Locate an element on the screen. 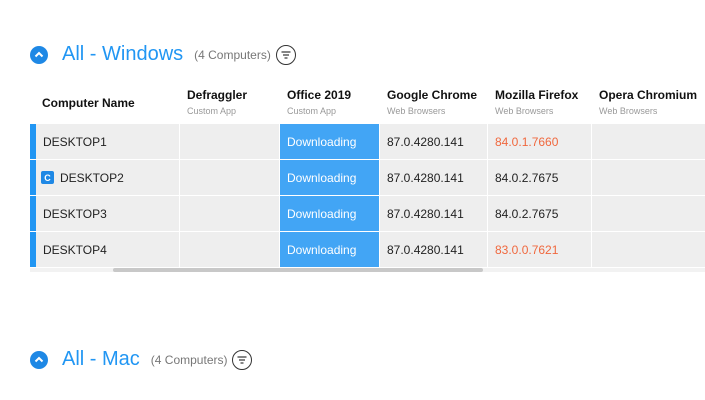  group-header-windows: All - Windows (4 Computers) is located at coordinates (163, 54).